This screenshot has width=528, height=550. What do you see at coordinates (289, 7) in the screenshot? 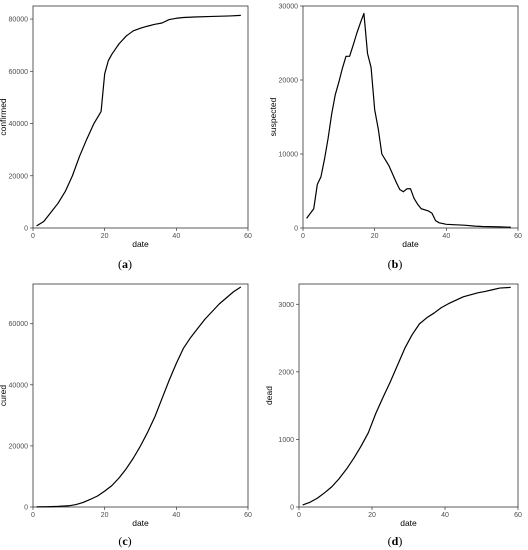
I see `y-tick-label: 30000` at bounding box center [289, 7].